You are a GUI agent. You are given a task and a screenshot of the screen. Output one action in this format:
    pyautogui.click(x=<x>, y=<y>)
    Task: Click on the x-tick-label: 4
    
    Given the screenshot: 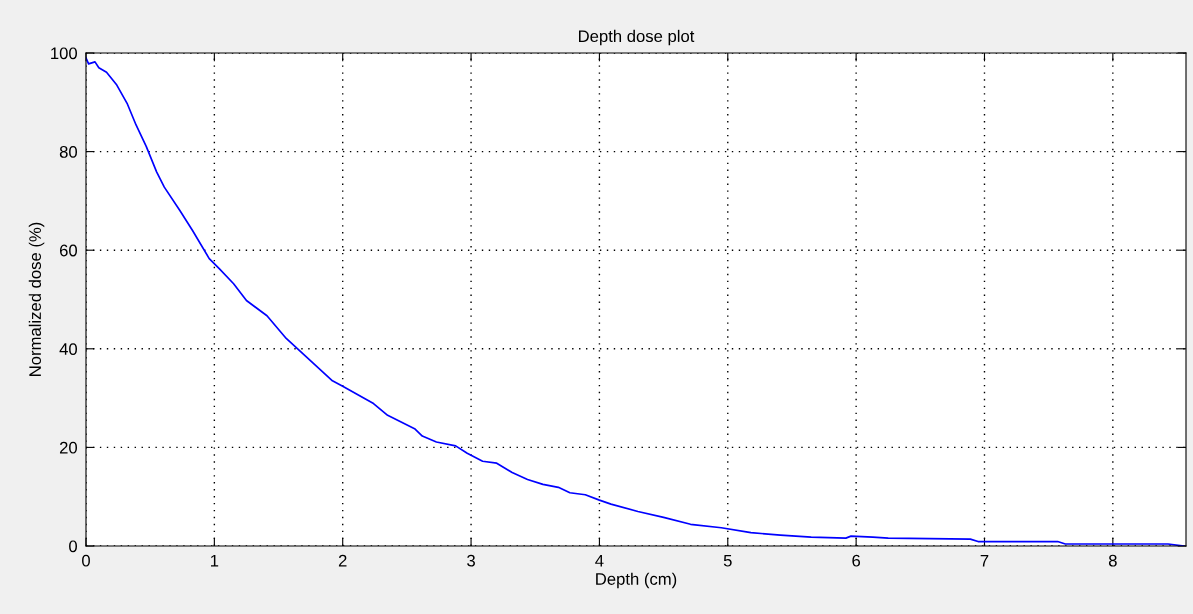 What is the action you would take?
    pyautogui.click(x=599, y=560)
    